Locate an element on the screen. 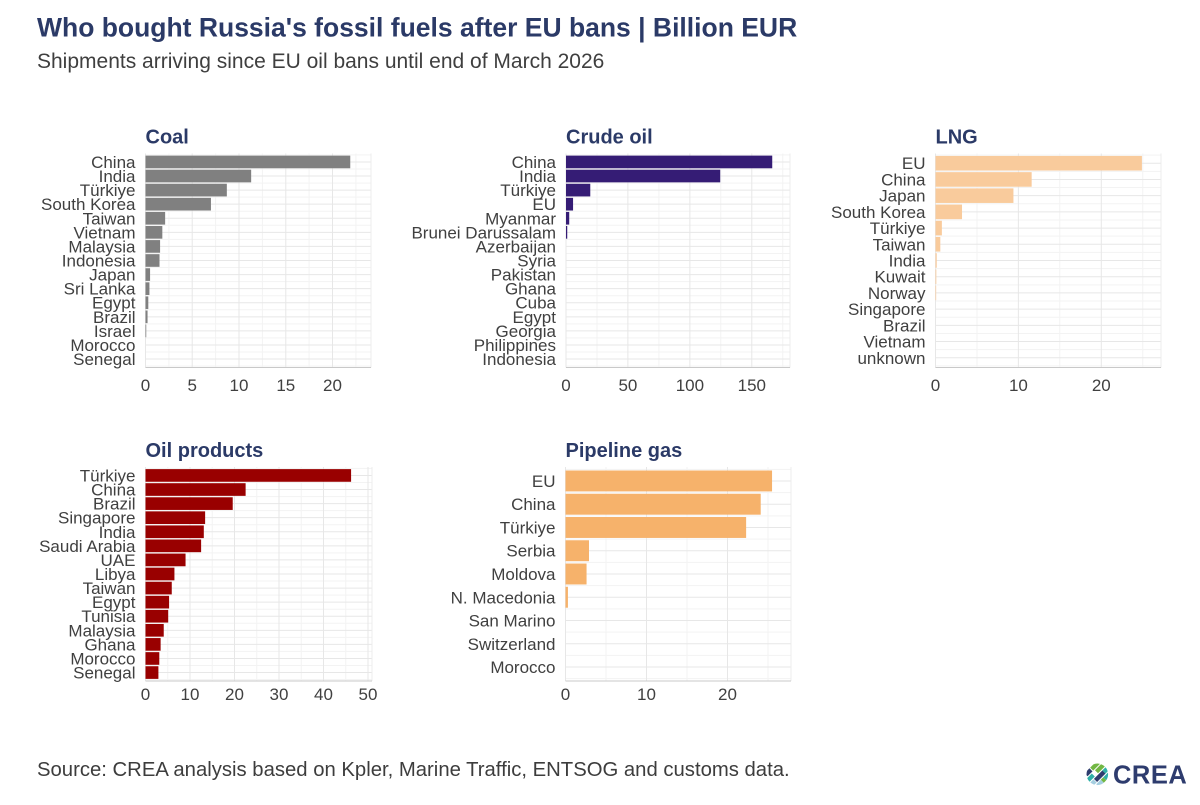 This screenshot has width=1200, height=805. svg-text: Philippines is located at coordinates (515, 345).